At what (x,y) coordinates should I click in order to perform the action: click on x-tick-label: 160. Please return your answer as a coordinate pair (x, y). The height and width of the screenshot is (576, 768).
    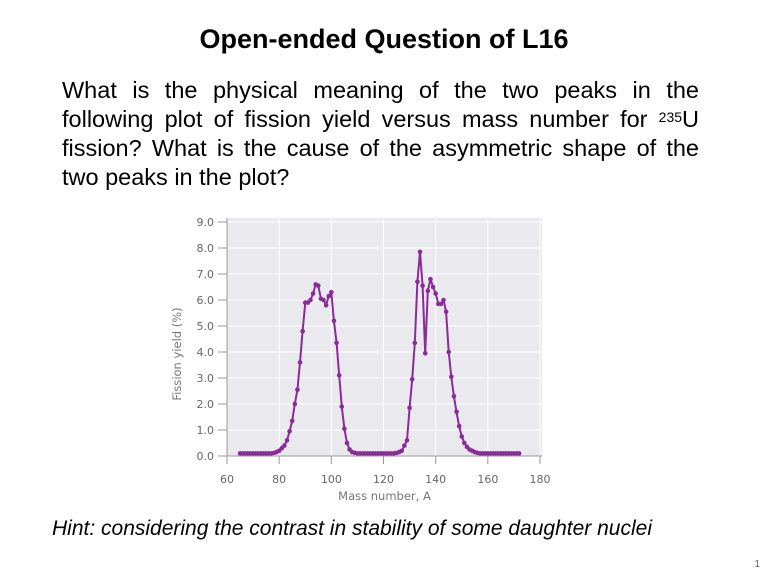
    Looking at the image, I should click on (487, 479).